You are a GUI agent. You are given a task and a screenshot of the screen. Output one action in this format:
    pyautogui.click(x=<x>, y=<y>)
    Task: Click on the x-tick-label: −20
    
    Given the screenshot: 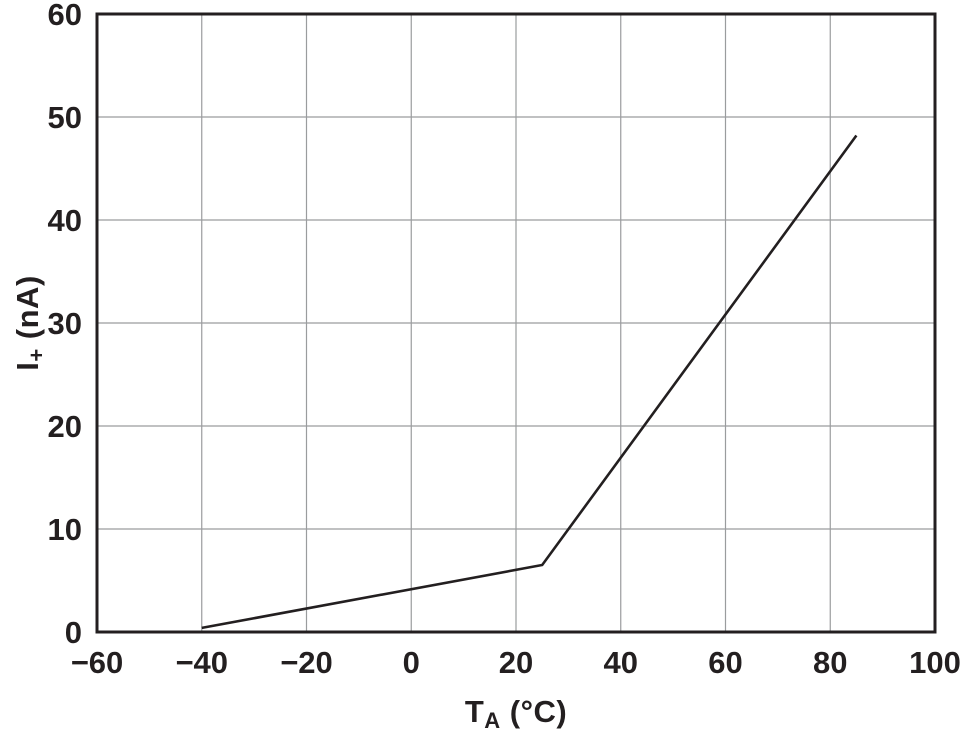 What is the action you would take?
    pyautogui.click(x=306, y=662)
    